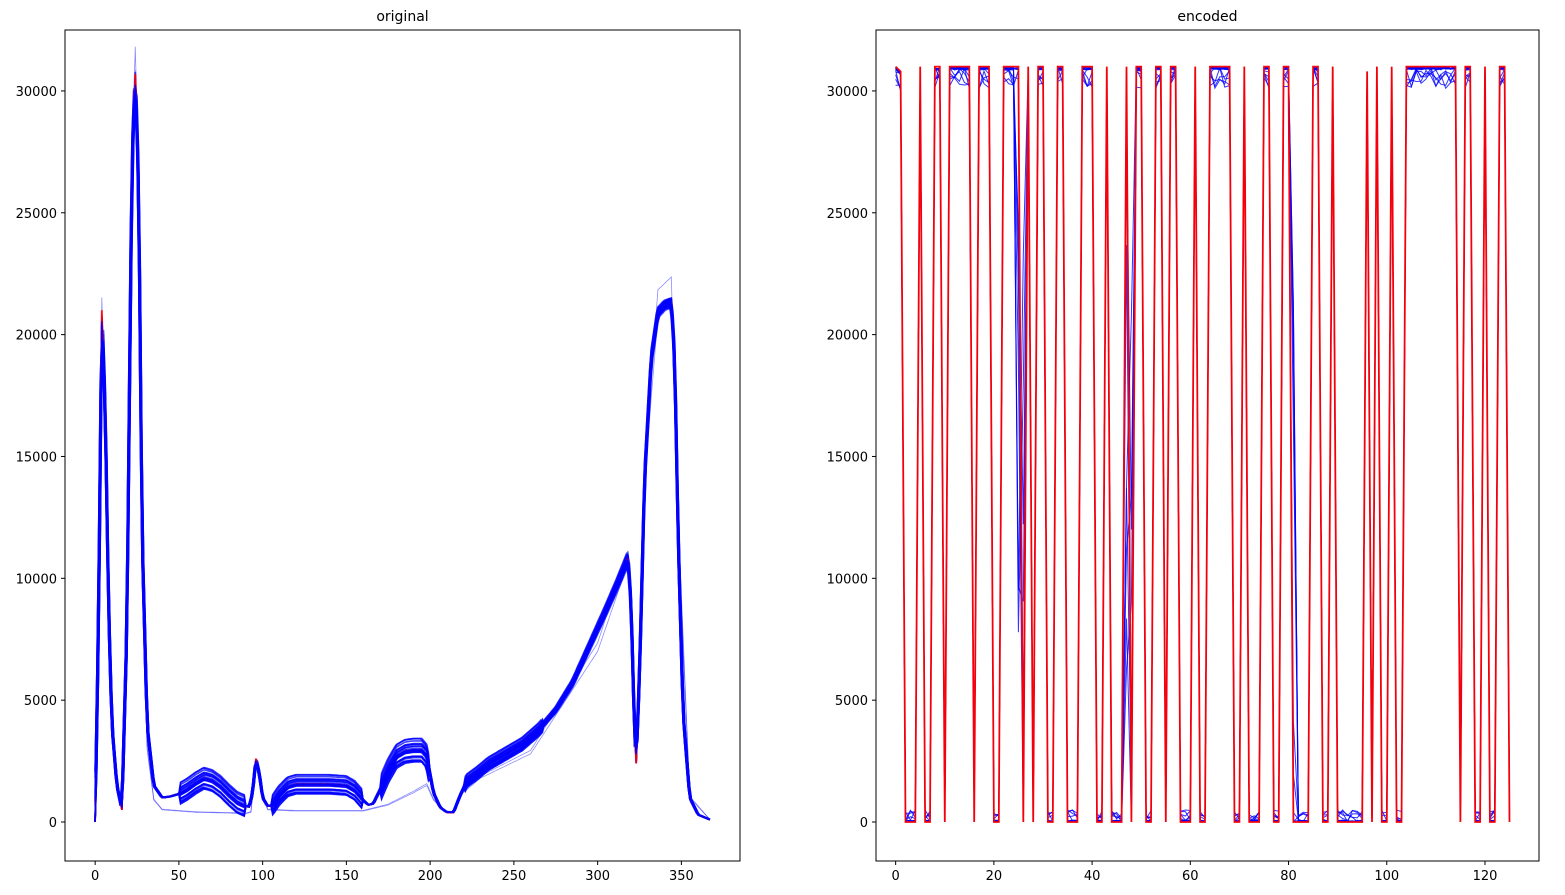 Image resolution: width=1565 pixels, height=895 pixels. I want to click on x-tick-label: 50, so click(179, 876).